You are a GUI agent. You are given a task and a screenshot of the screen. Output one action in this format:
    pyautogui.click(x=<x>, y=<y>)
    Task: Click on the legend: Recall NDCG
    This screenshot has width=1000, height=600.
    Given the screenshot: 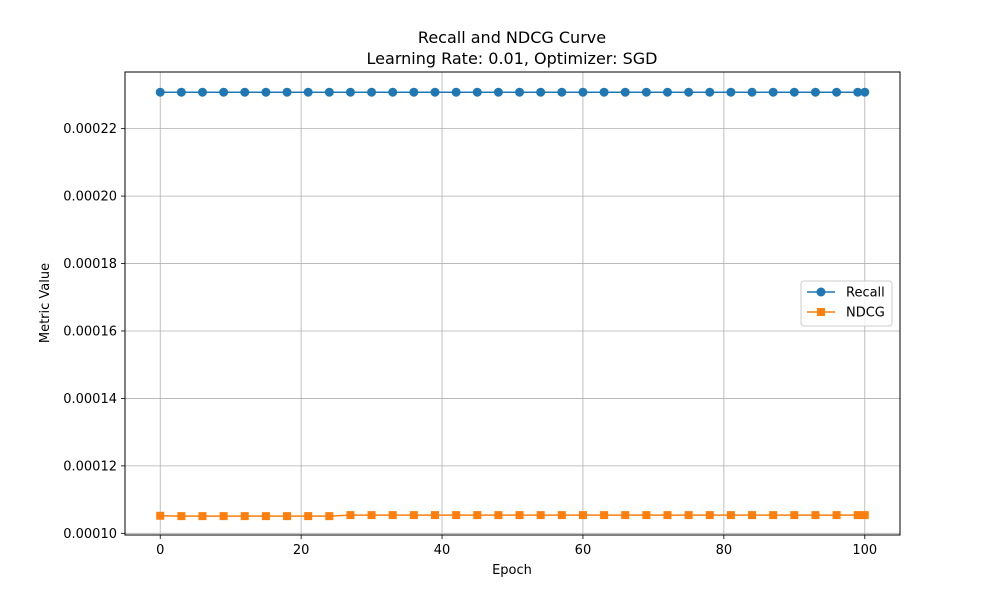 What is the action you would take?
    pyautogui.click(x=846, y=303)
    